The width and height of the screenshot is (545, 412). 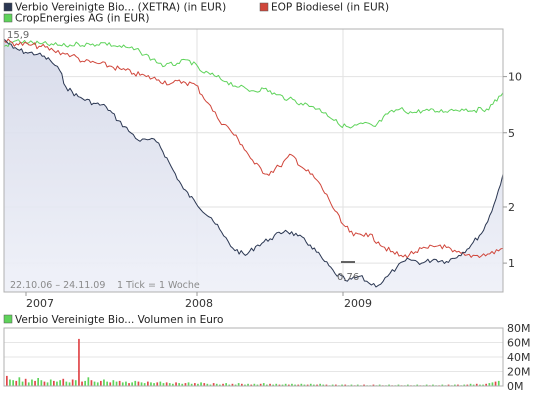 I want to click on volume-bars, so click(x=253, y=362).